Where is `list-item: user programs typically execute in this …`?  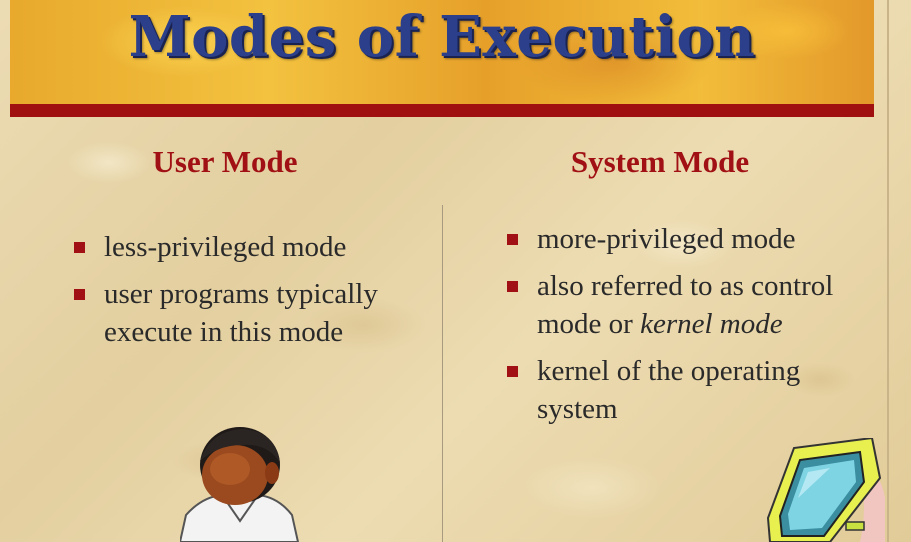 list-item: user programs typically execute in this … is located at coordinates (239, 313).